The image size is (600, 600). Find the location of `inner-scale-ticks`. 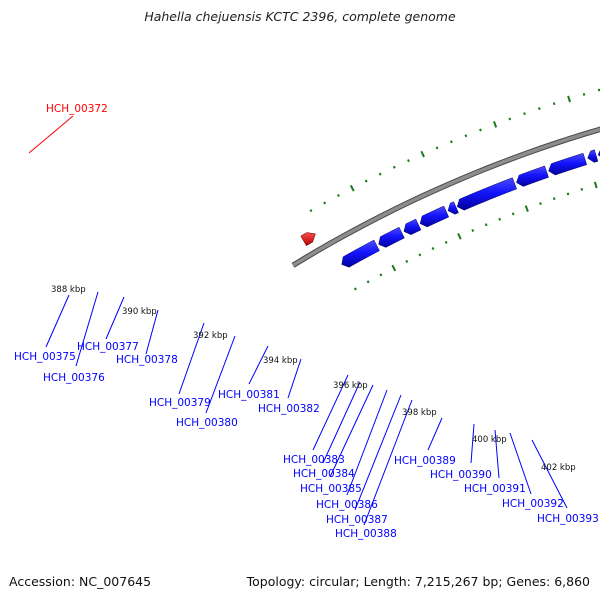

inner-scale-ticks is located at coordinates (475, 236).